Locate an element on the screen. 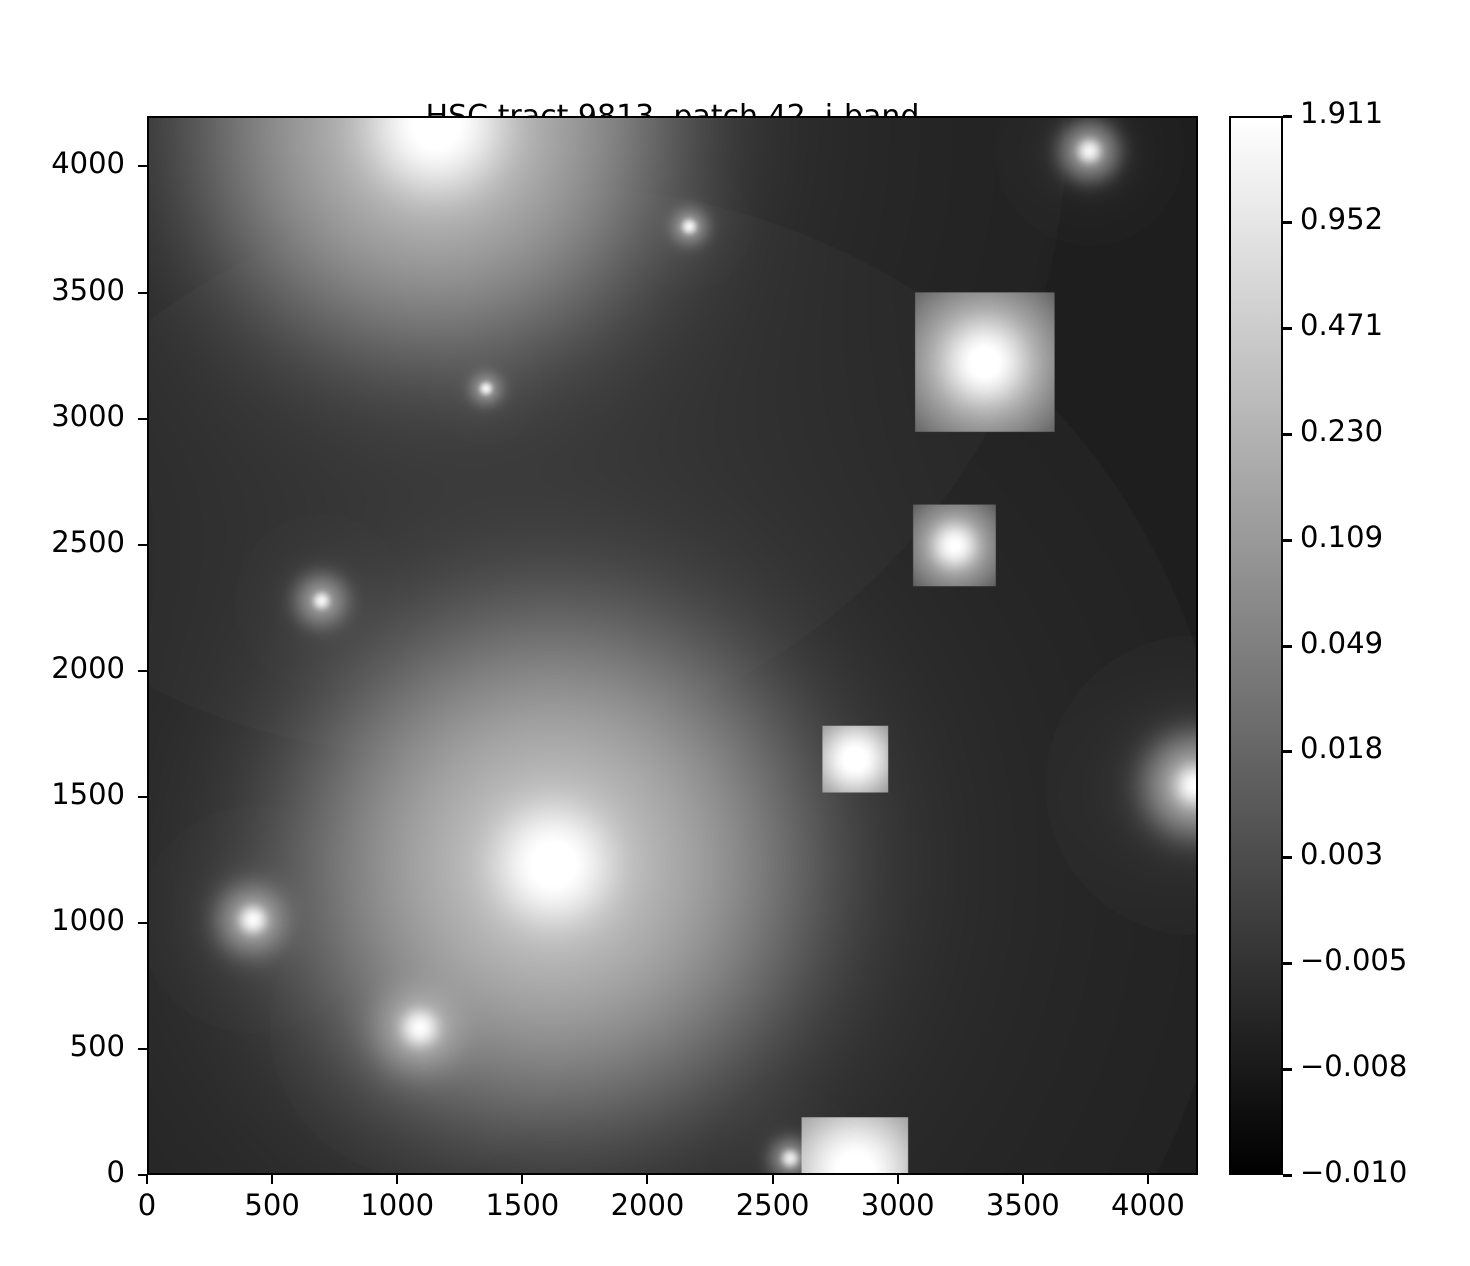  y-tick-label: 2000 is located at coordinates (88, 667).